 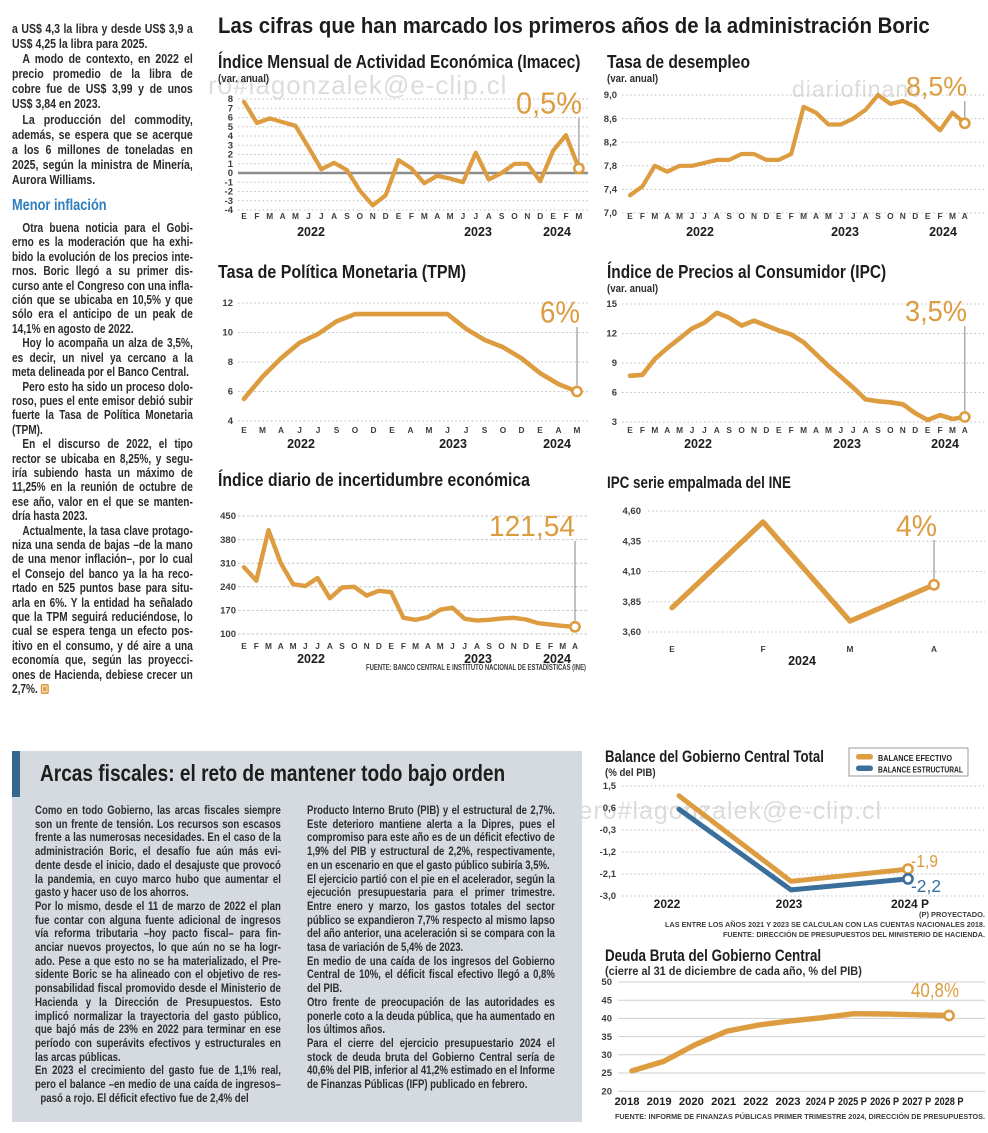 I want to click on svg-text: -2,1, so click(x=608, y=874).